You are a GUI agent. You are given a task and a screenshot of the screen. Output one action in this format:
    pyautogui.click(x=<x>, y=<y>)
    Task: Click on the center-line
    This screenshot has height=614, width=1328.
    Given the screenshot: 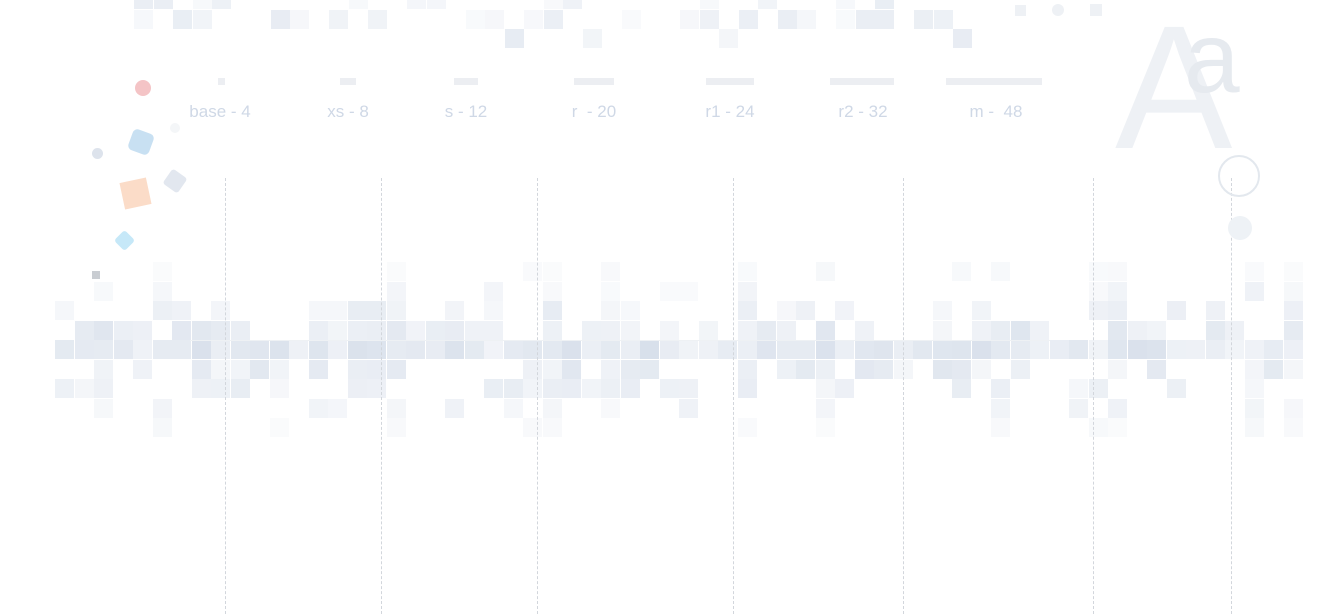 What is the action you would take?
    pyautogui.click(x=620, y=340)
    